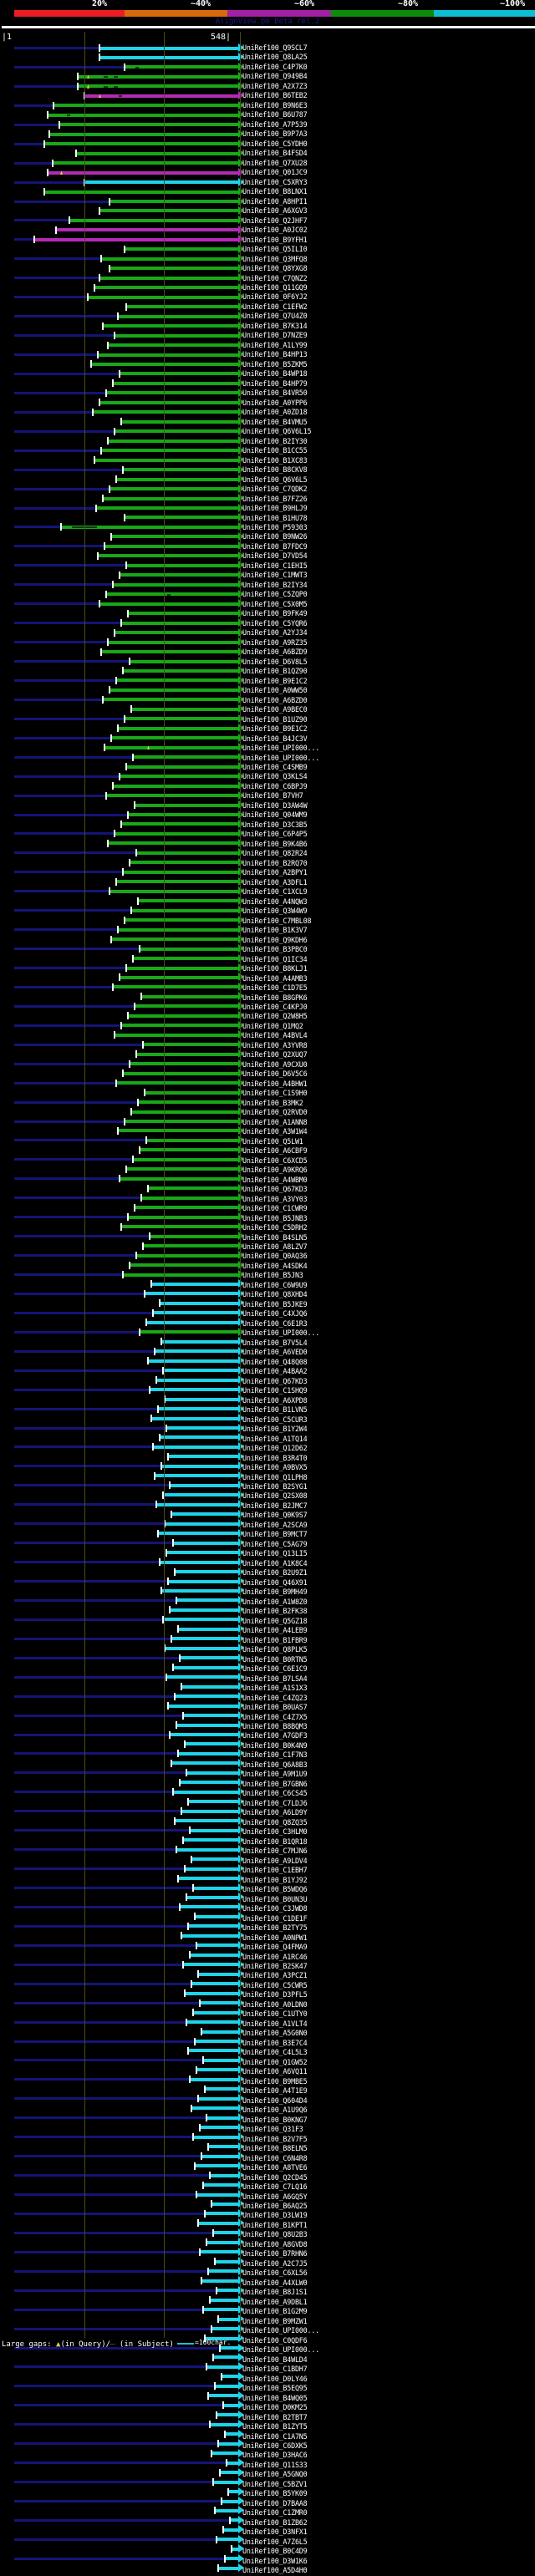  I want to click on hit-label: UniRef100_D7BAA8, so click(275, 2502).